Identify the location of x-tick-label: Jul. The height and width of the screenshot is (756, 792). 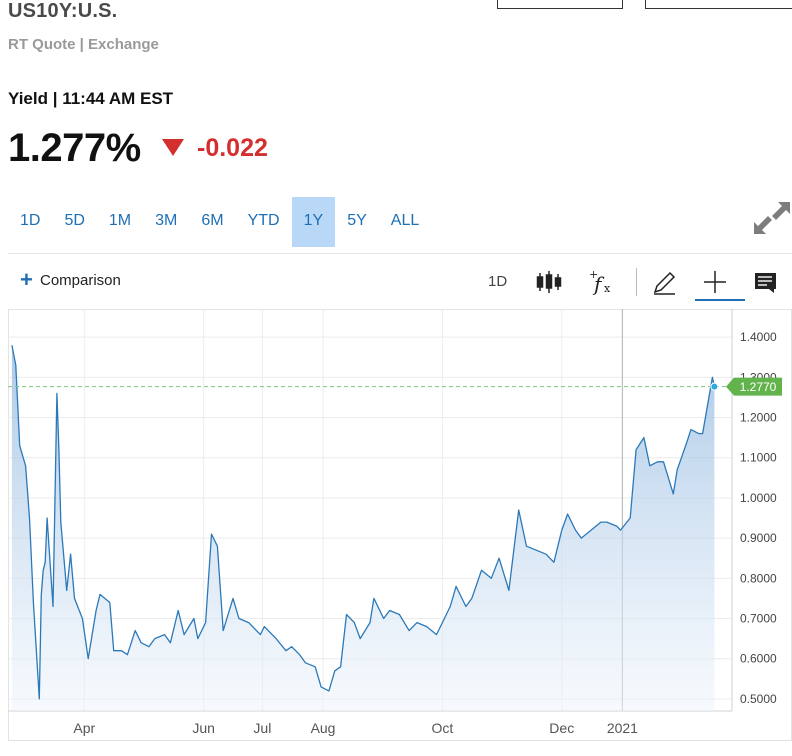
(262, 728).